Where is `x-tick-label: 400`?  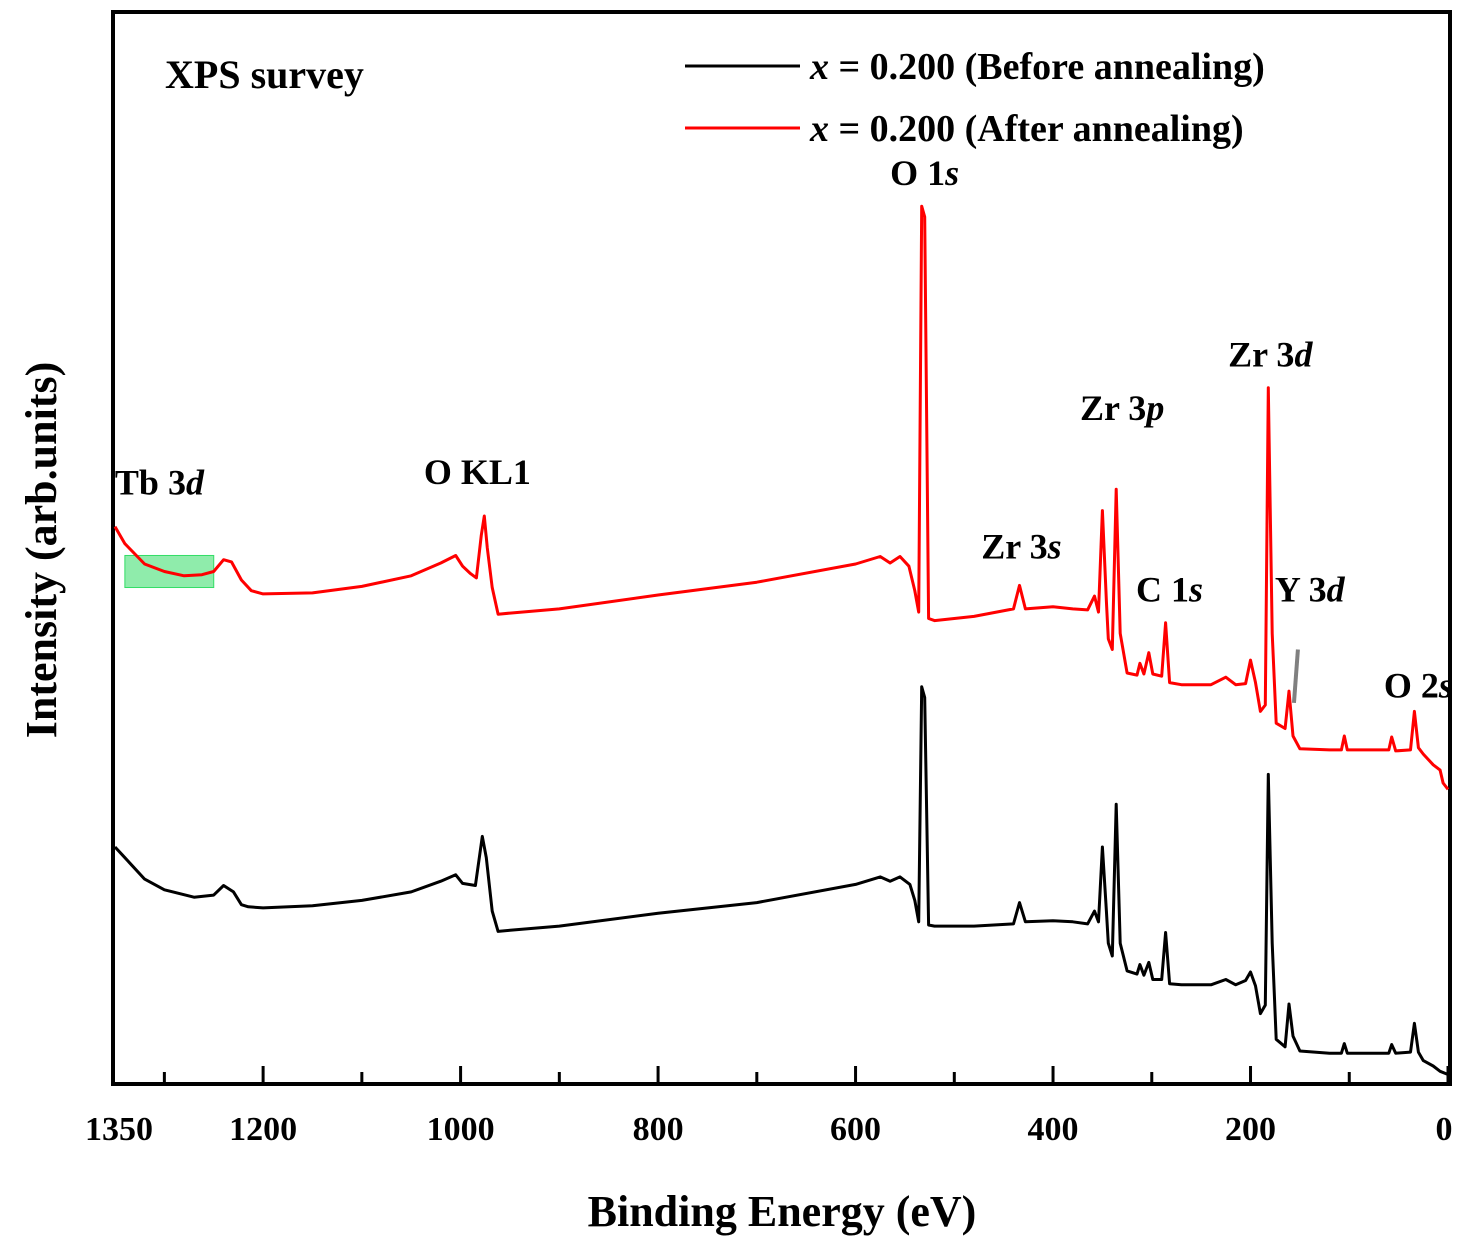 x-tick-label: 400 is located at coordinates (1053, 1129).